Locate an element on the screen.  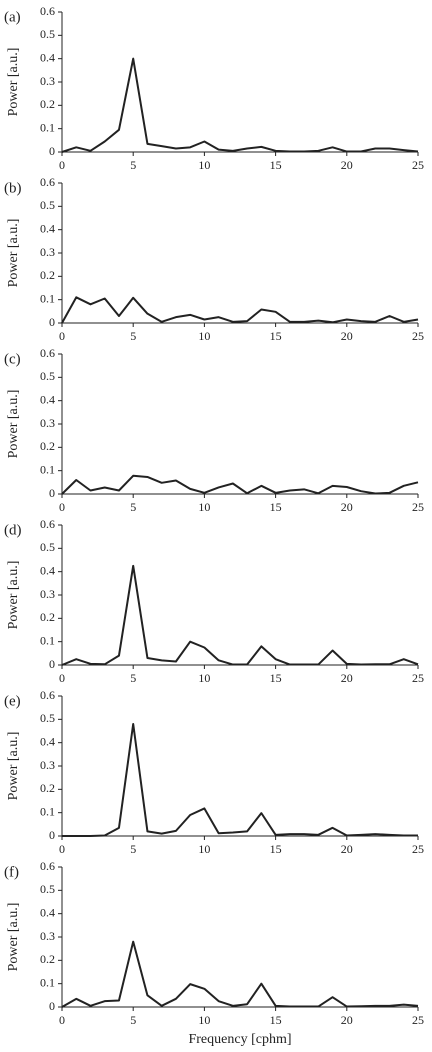
panel-label: (d) is located at coordinates (13, 530).